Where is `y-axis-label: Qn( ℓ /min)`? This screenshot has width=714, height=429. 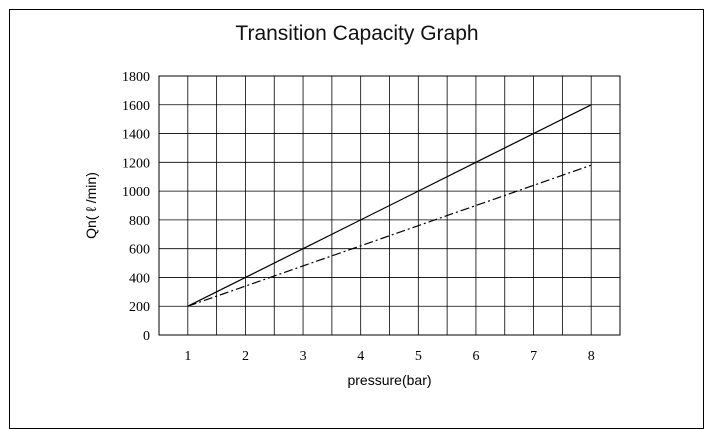
y-axis-label: Qn( ℓ /min) is located at coordinates (91, 205).